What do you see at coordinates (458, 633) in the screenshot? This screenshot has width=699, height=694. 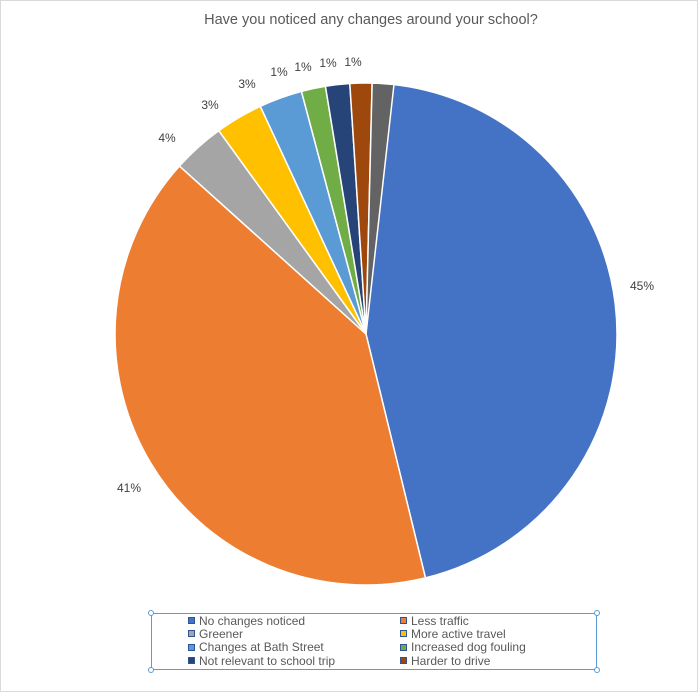 I see `legend-label: More active travel` at bounding box center [458, 633].